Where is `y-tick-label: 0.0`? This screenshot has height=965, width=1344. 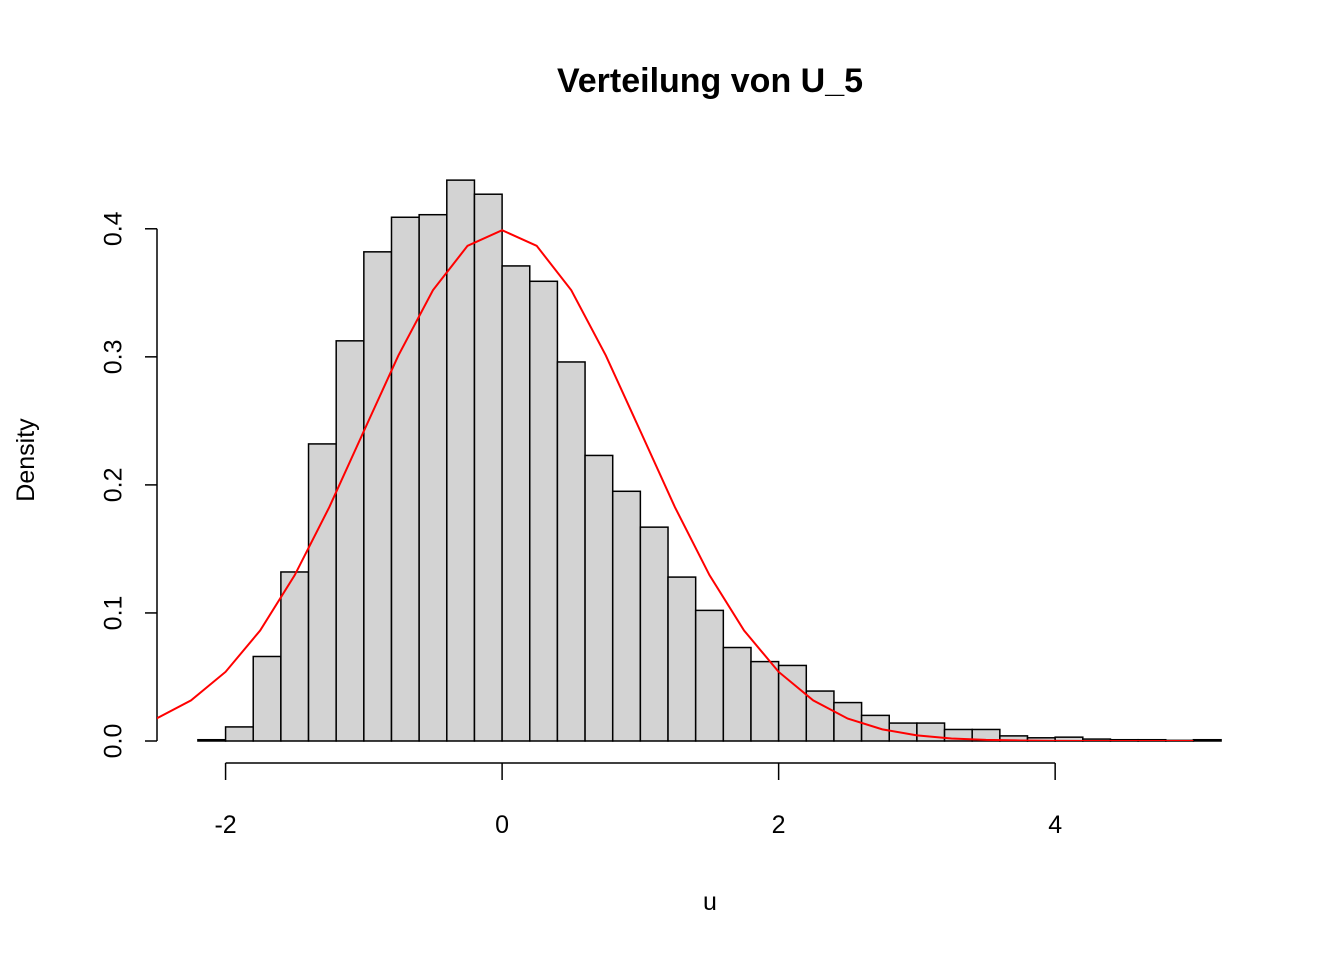
y-tick-label: 0.0 is located at coordinates (114, 741).